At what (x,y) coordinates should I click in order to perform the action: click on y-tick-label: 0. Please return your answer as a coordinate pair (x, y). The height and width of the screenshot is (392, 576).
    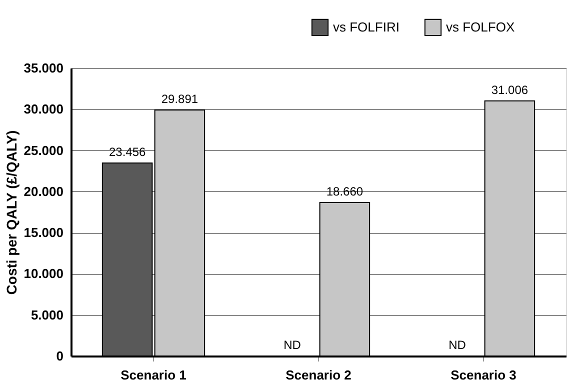
    Looking at the image, I should click on (60, 356).